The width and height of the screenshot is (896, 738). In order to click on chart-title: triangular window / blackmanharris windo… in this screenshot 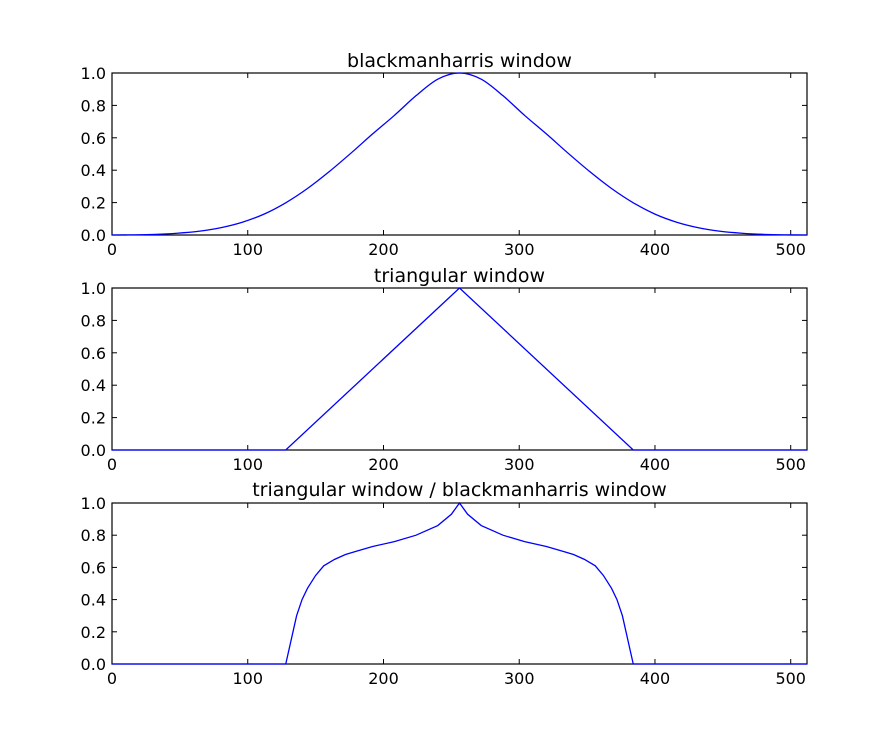, I will do `click(459, 490)`.